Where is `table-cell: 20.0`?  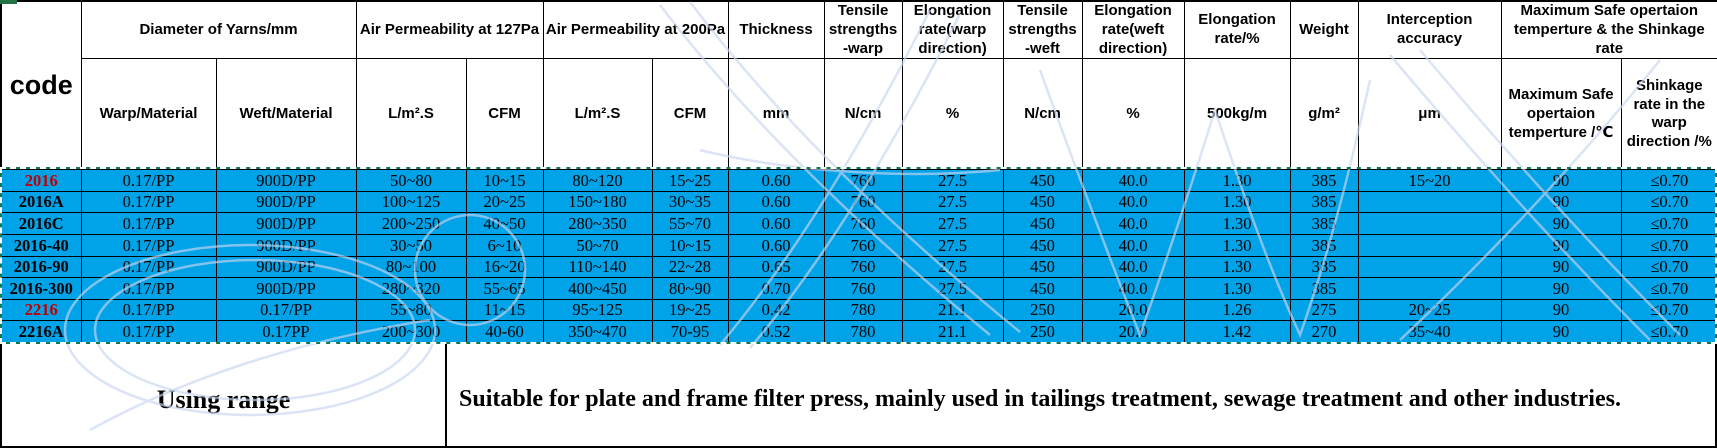 table-cell: 20.0 is located at coordinates (1133, 331).